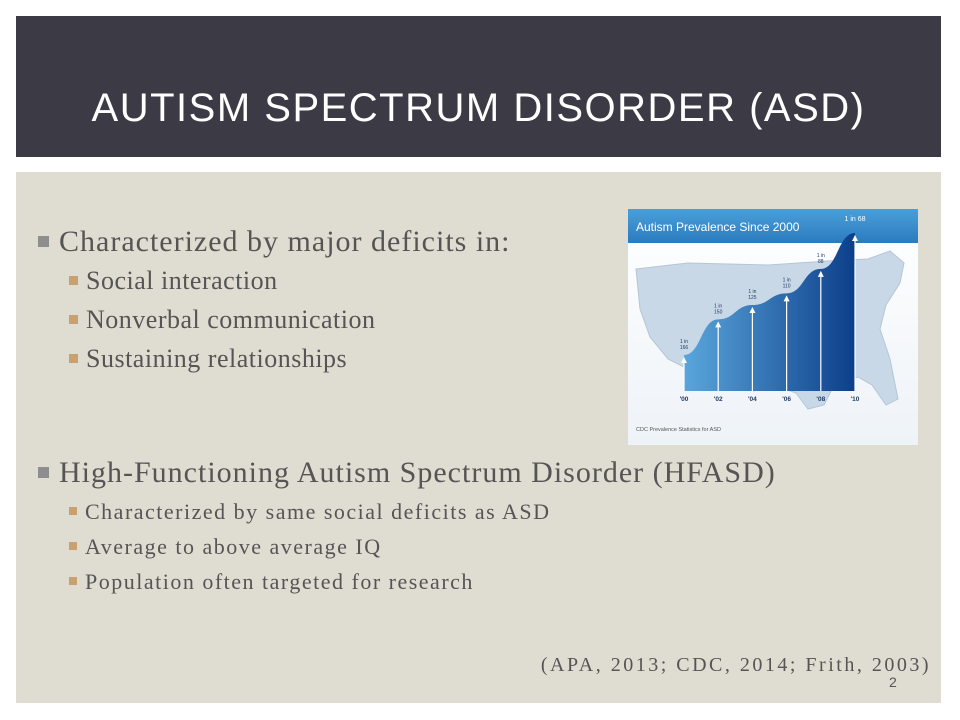  What do you see at coordinates (684, 348) in the screenshot?
I see `data-label-value: 166` at bounding box center [684, 348].